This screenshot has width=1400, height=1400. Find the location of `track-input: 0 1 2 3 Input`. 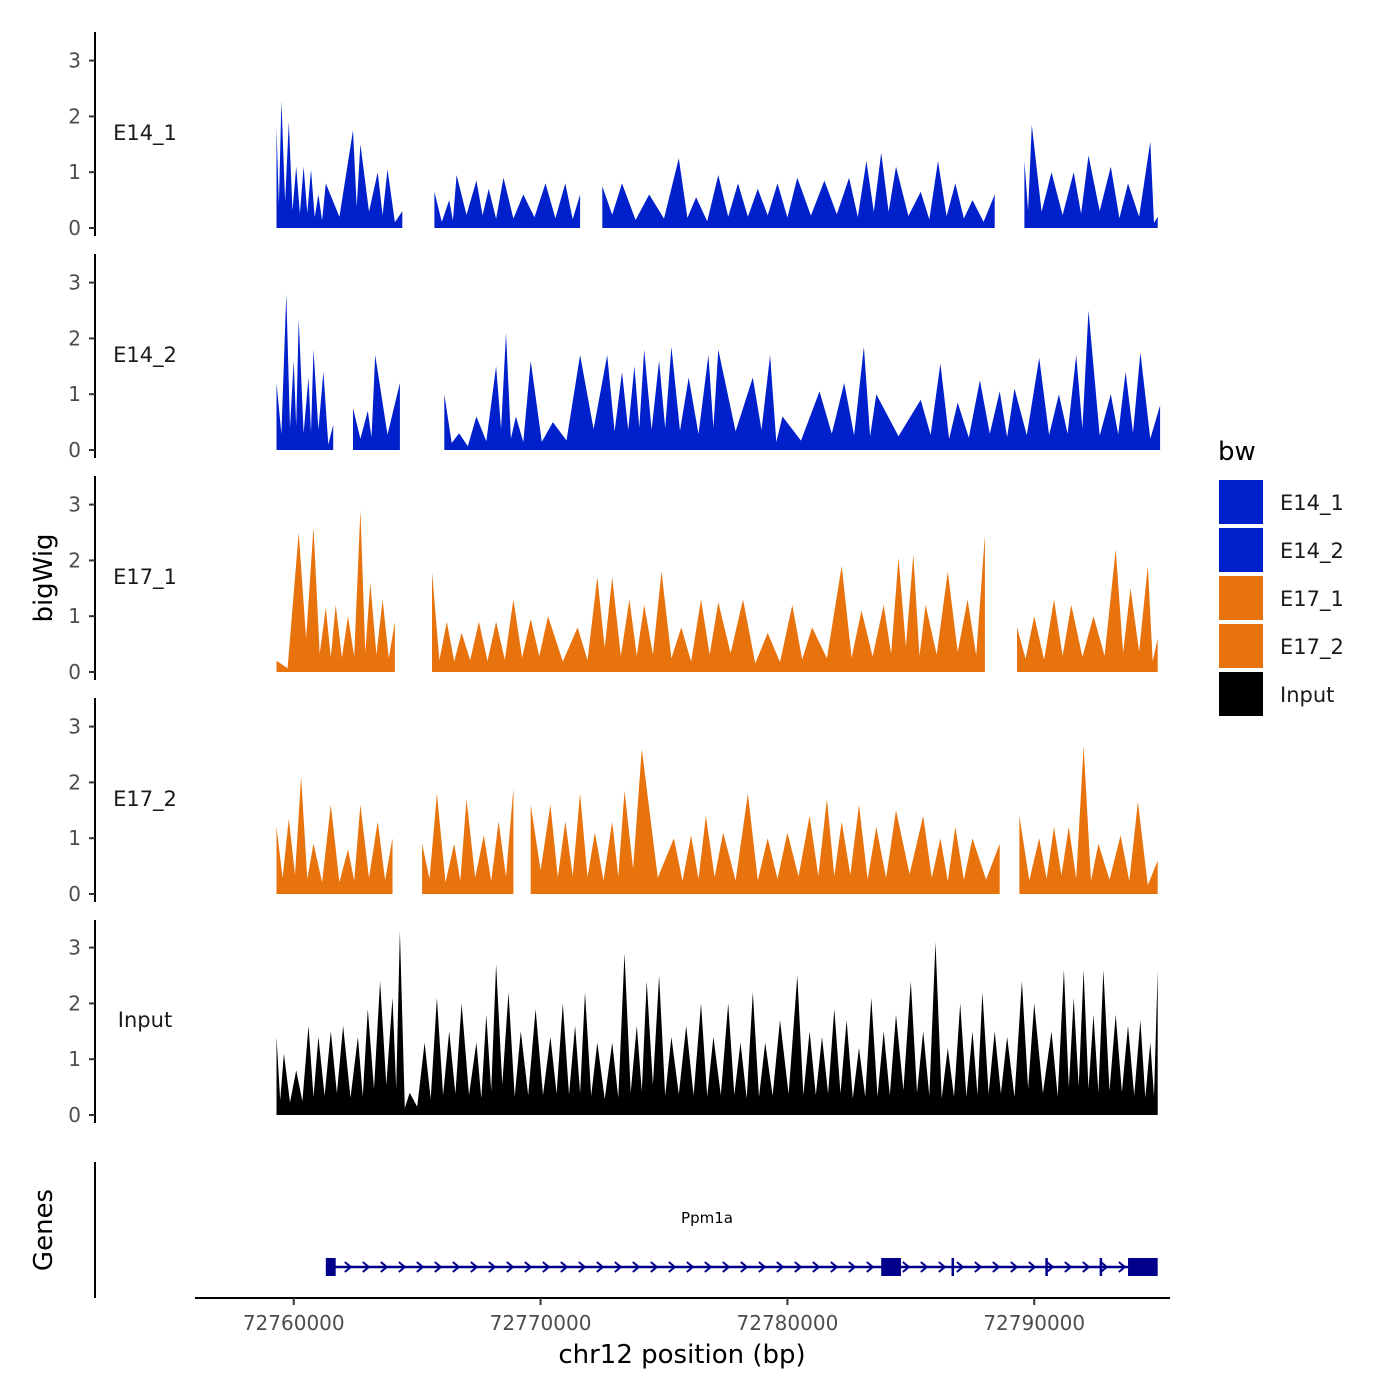

track-input: 0 1 2 3 Input is located at coordinates (613, 1023).